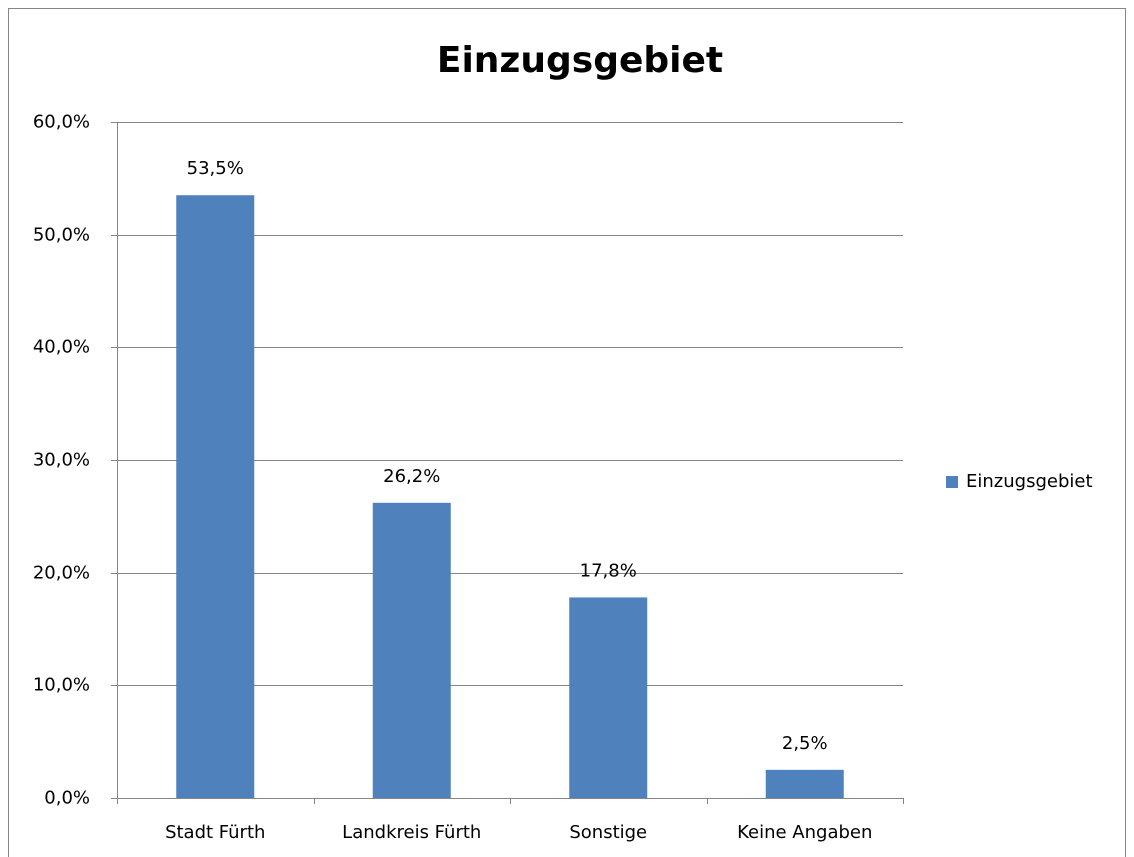 This screenshot has width=1134, height=857. Describe the element at coordinates (952, 482) in the screenshot. I see `legend-swatch` at that location.